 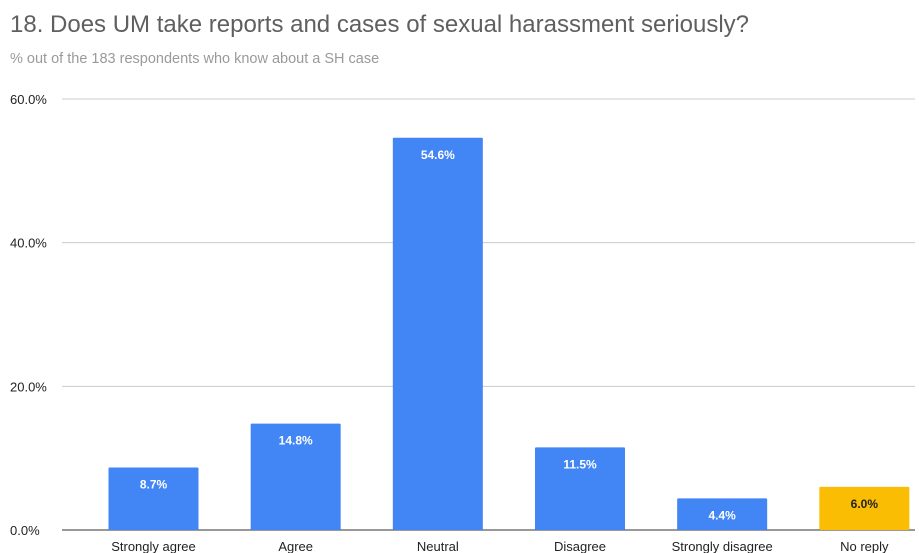 I want to click on data-label: 14.8%, so click(x=296, y=441).